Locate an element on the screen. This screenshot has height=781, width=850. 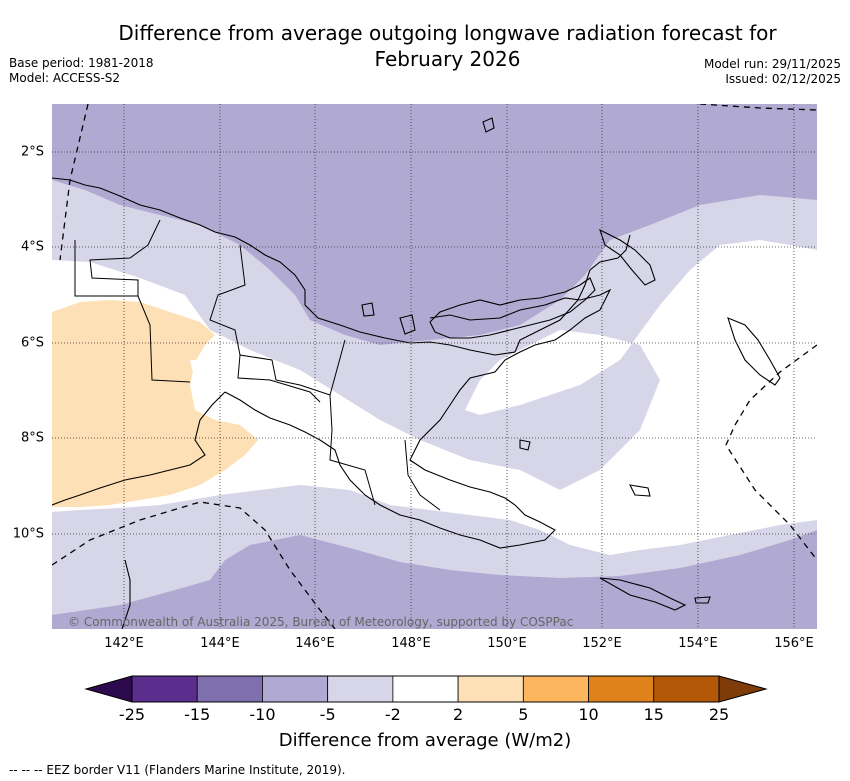
colorbar-arrow-left is located at coordinates (108, 689).